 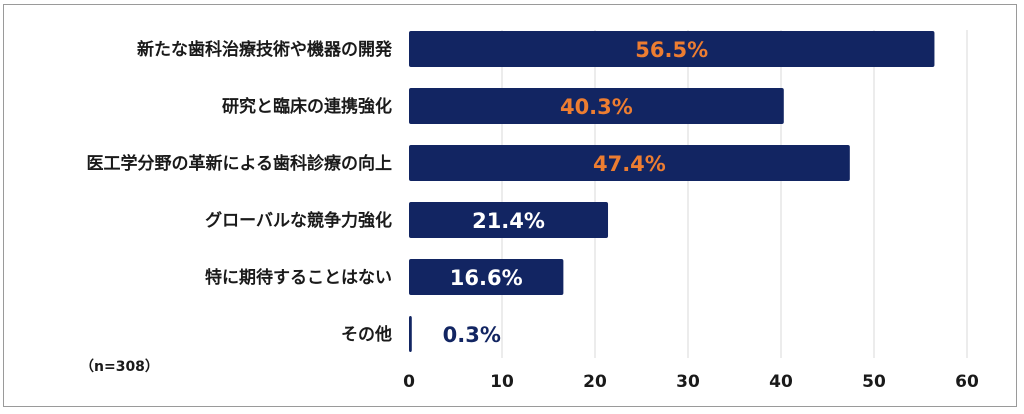 I want to click on category-label: グローバルな競争力強化, so click(x=298, y=220).